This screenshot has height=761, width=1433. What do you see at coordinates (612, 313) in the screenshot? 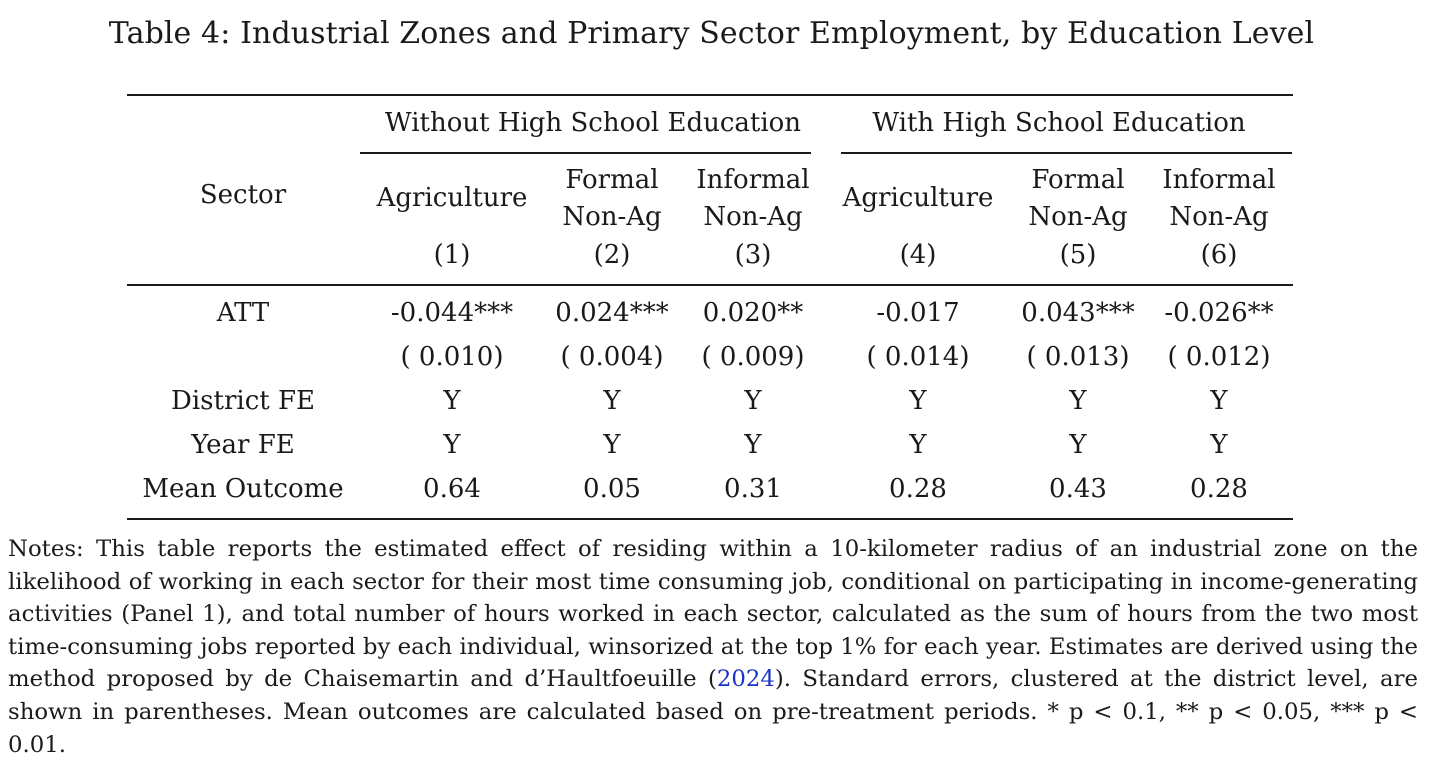
I see `table-cell: 0.024***` at bounding box center [612, 313].